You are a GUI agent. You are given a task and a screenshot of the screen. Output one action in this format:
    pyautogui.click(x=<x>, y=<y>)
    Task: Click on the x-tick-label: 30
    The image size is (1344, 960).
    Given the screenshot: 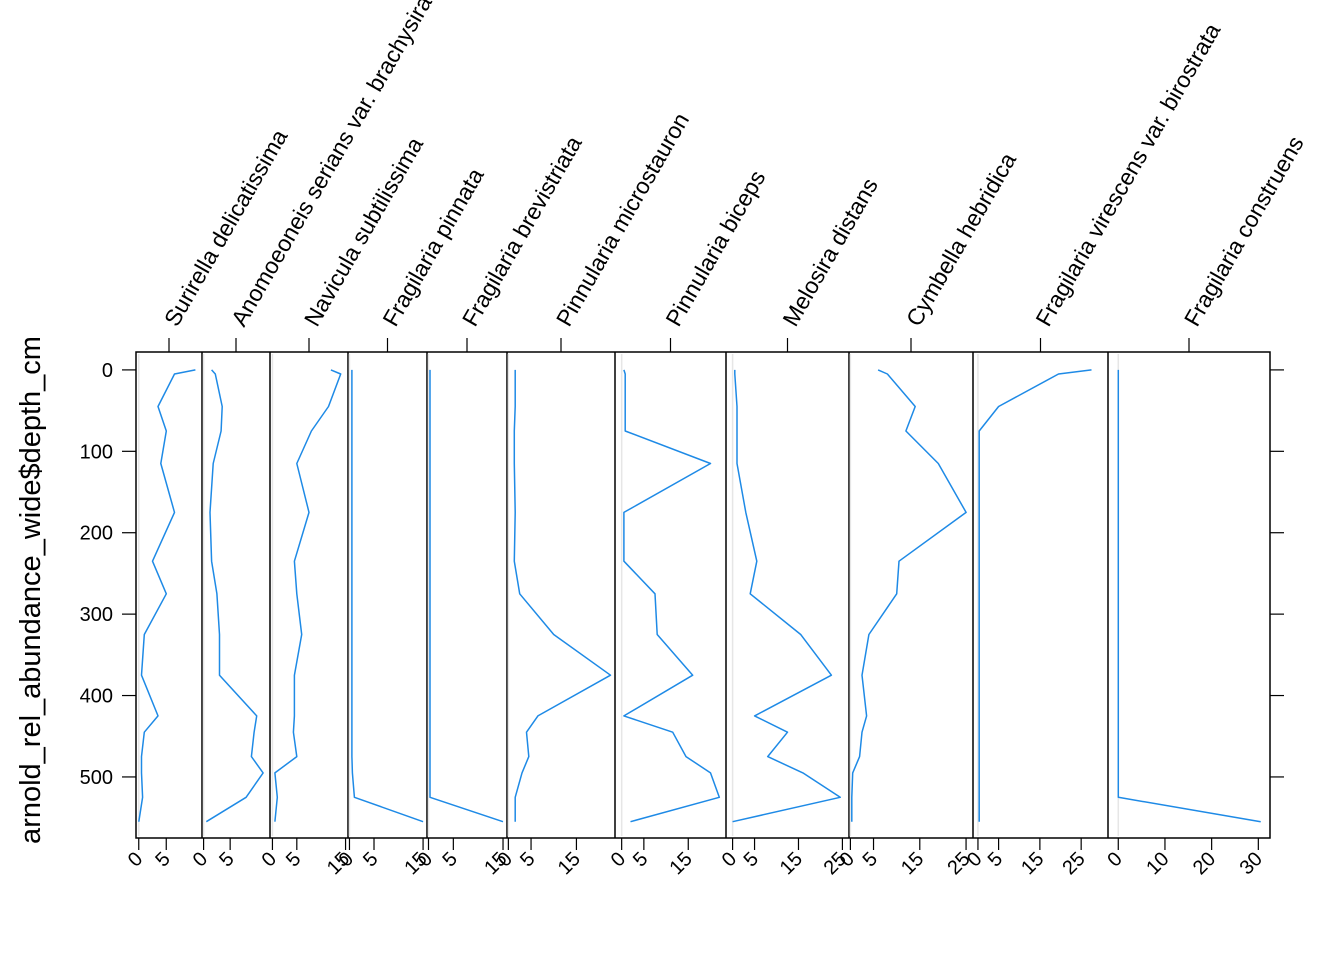 What is the action you would take?
    pyautogui.click(x=1251, y=863)
    